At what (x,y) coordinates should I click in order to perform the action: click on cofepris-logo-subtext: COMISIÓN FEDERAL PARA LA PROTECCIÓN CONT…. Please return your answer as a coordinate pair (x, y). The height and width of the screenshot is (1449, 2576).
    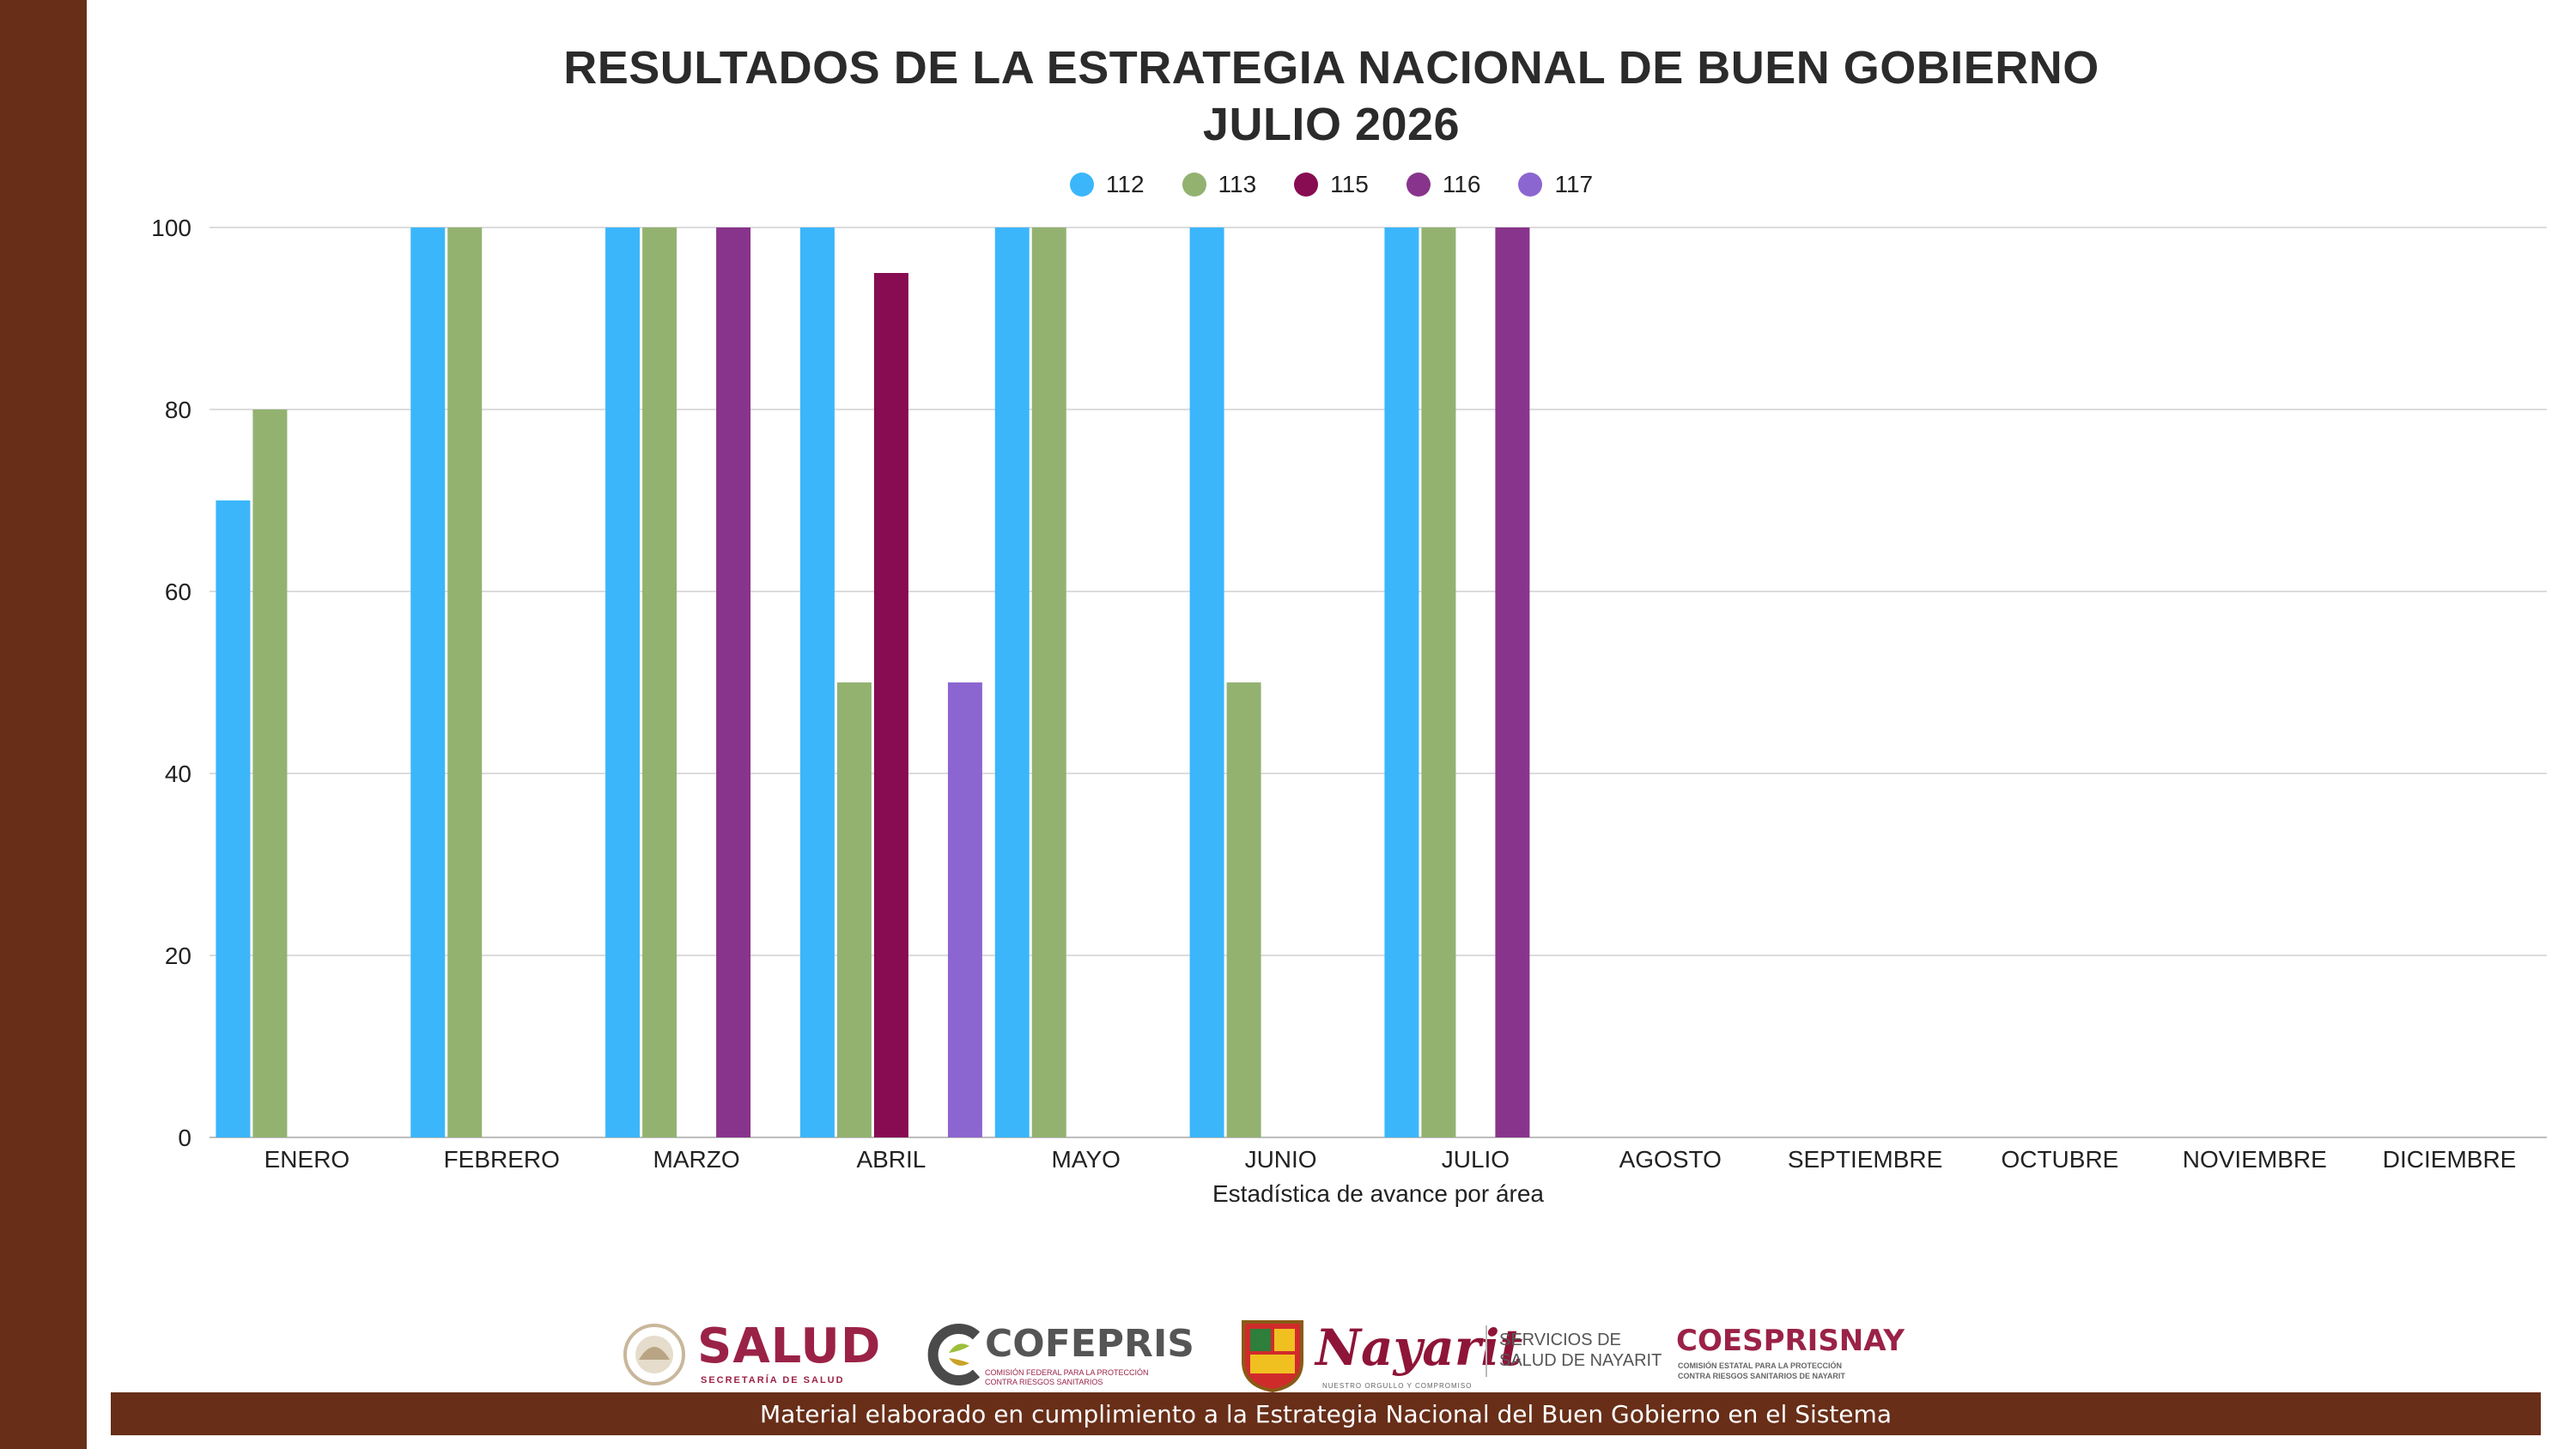
    Looking at the image, I should click on (1067, 1377).